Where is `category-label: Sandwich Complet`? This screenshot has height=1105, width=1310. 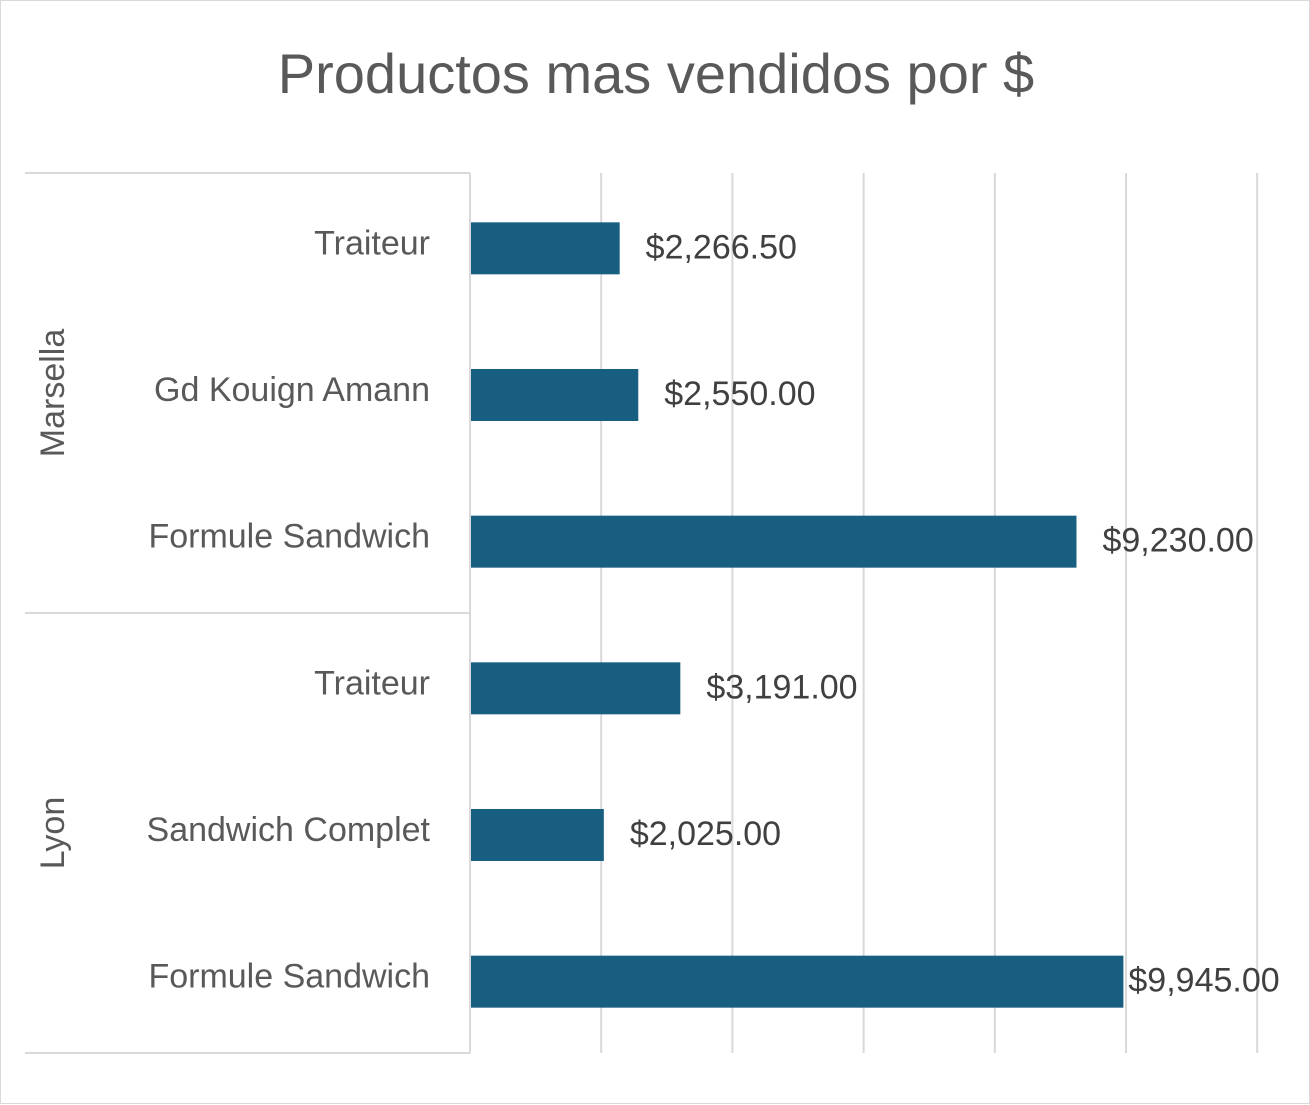 category-label: Sandwich Complet is located at coordinates (289, 830).